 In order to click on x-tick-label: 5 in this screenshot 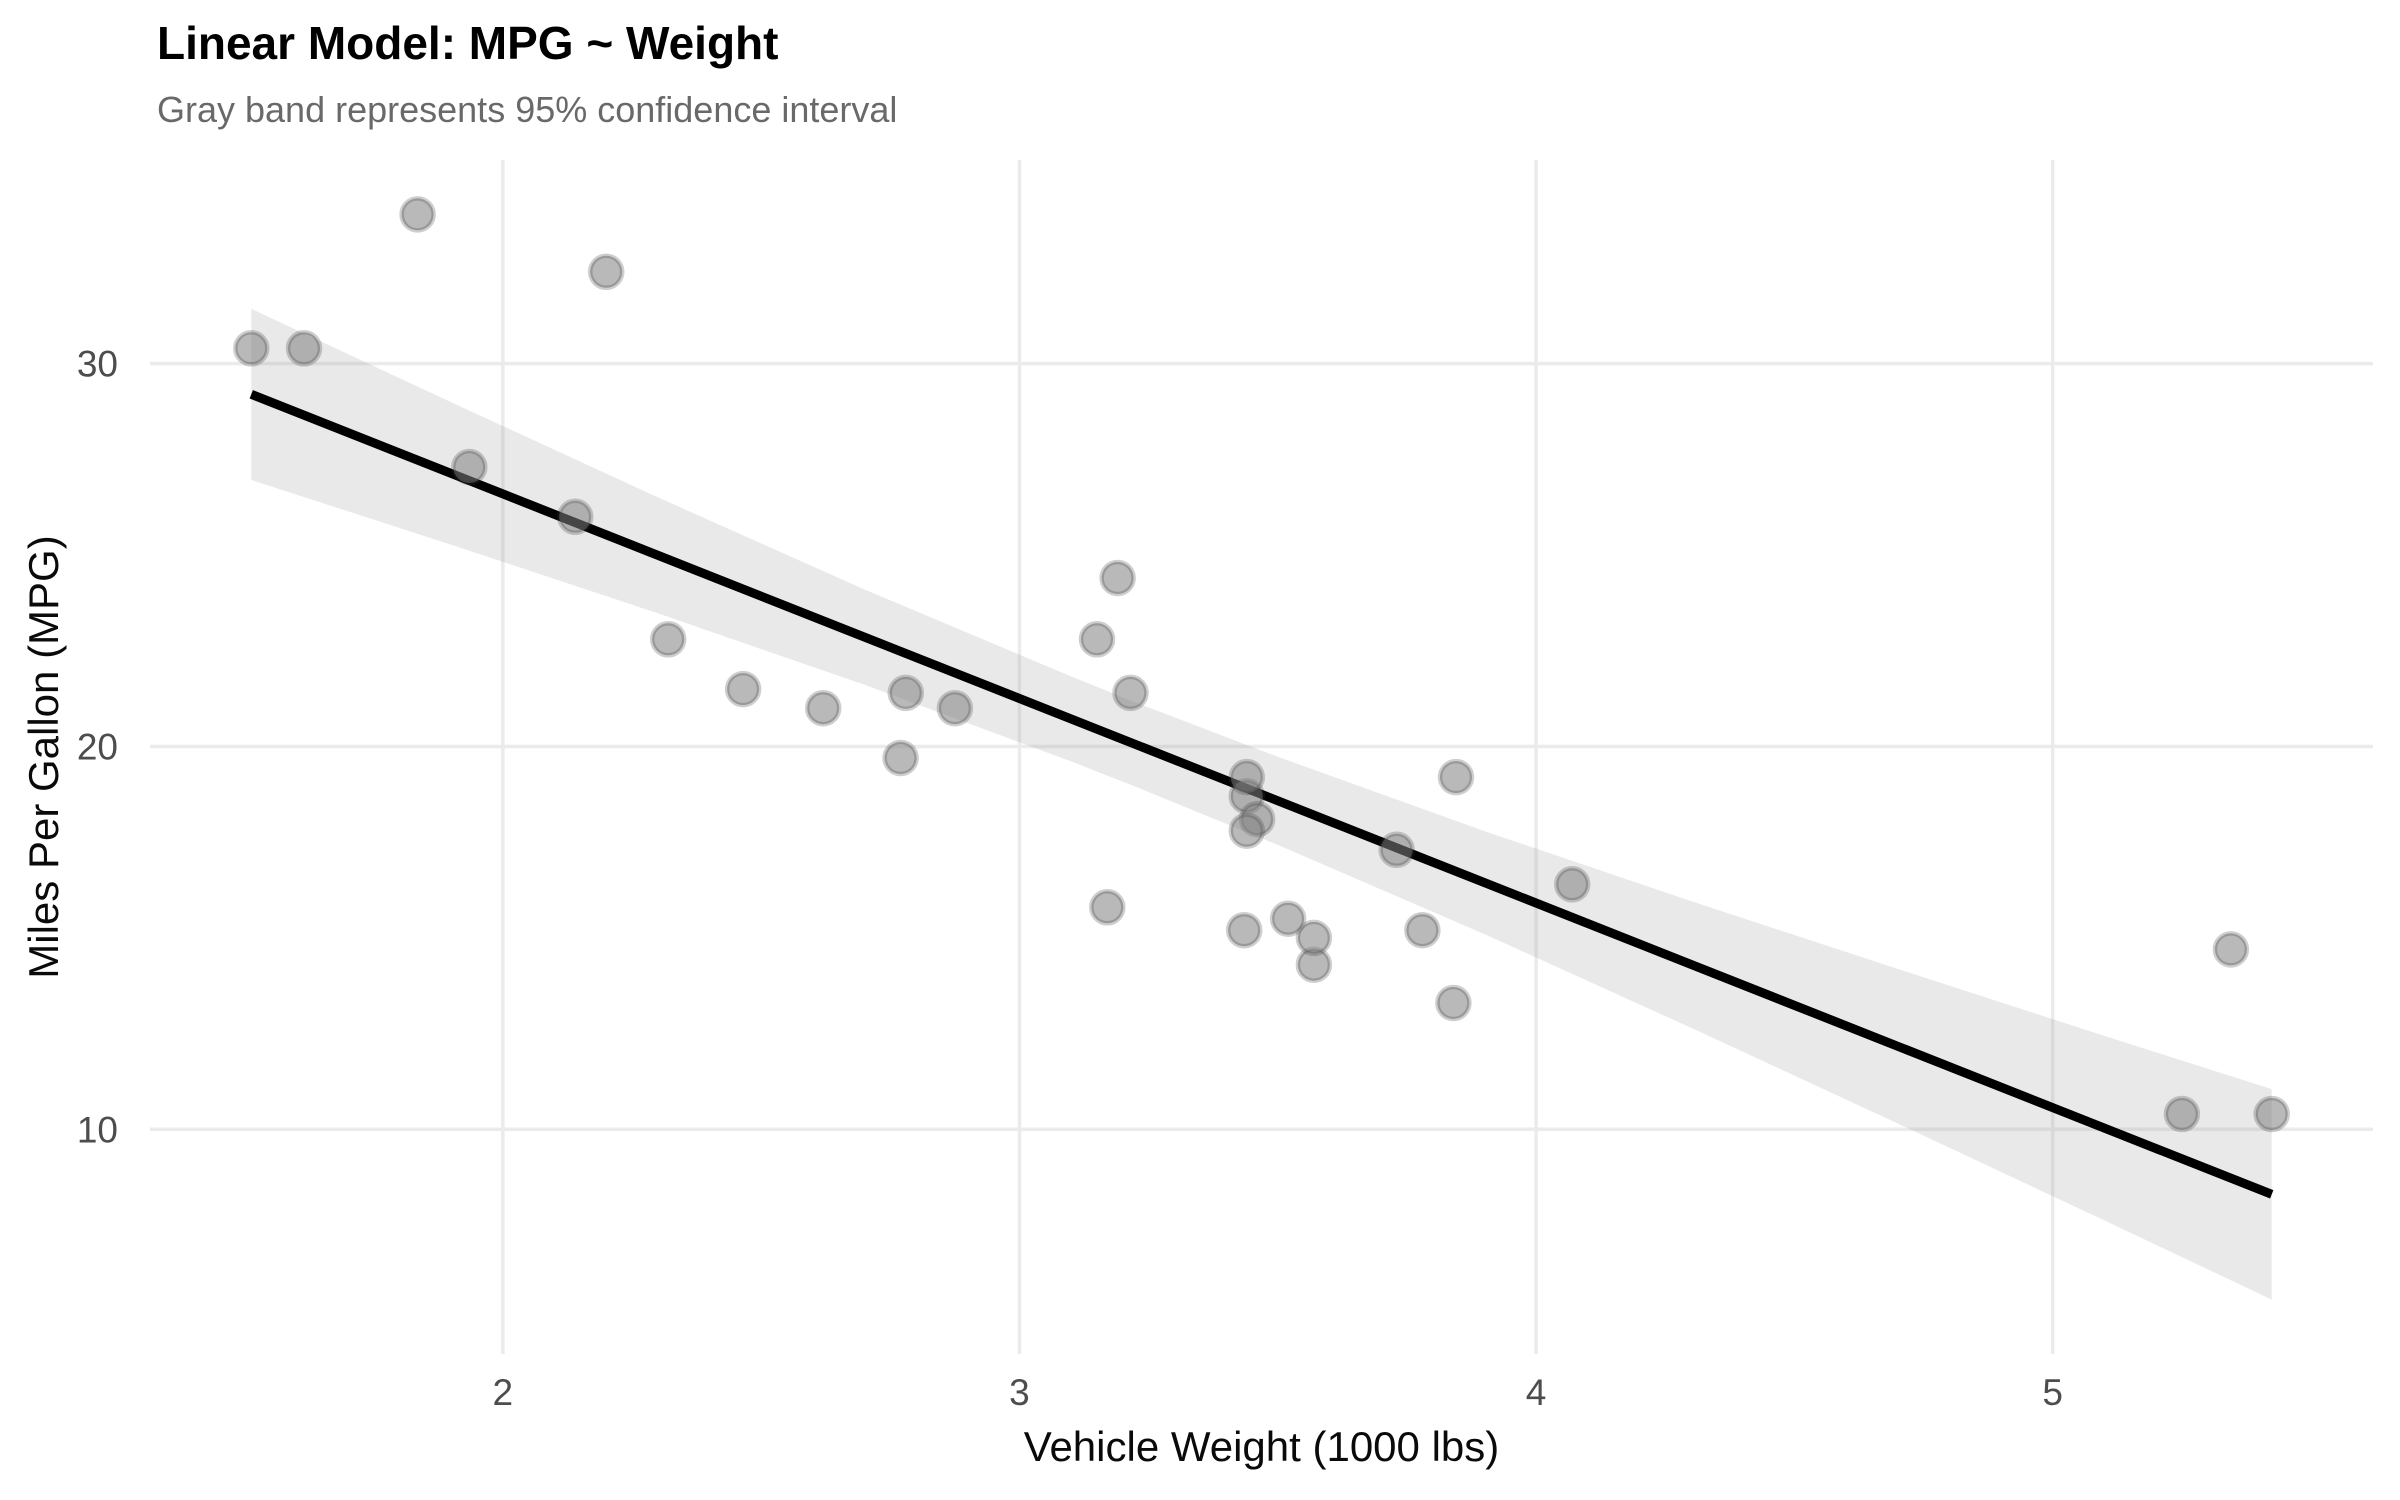, I will do `click(2052, 1392)`.